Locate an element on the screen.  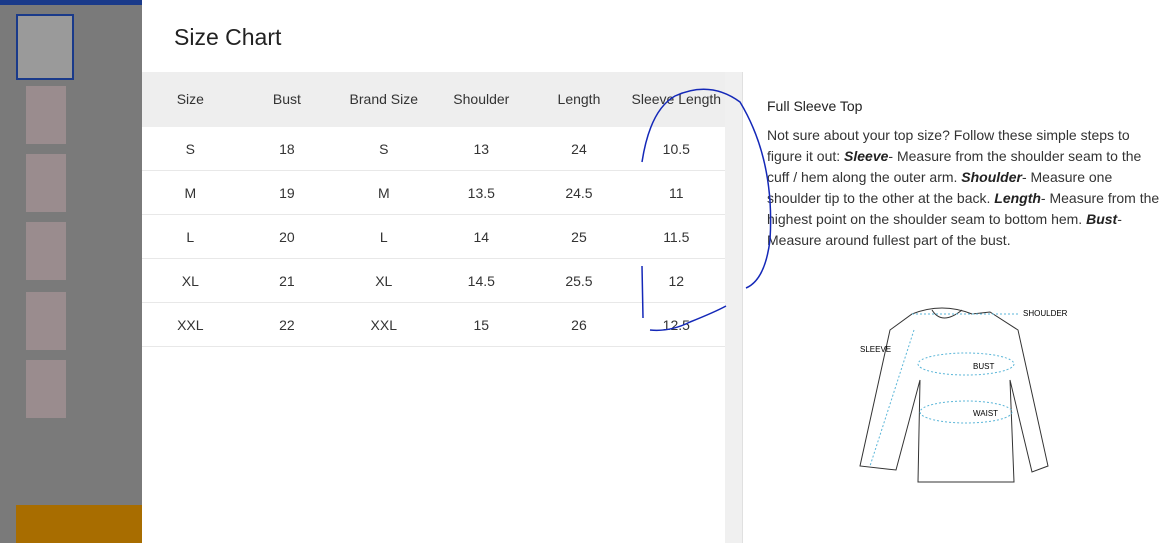
table-cell: 10.5 is located at coordinates (676, 149).